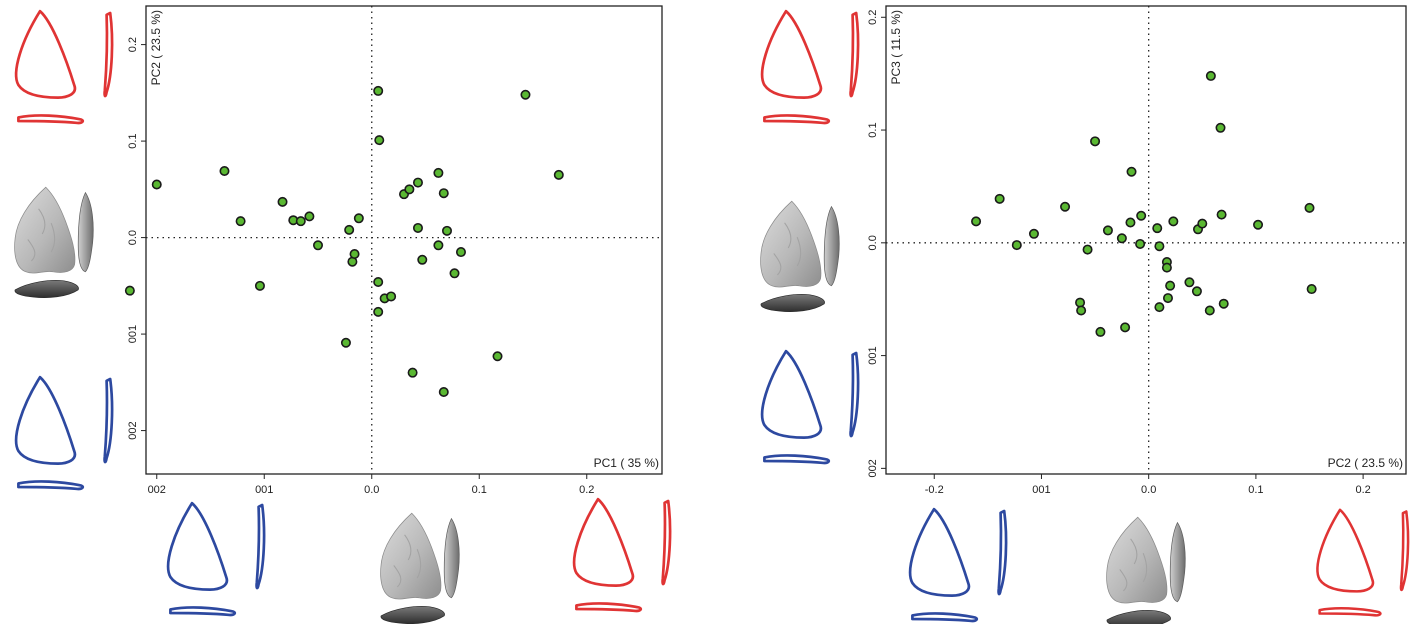  What do you see at coordinates (54, 242) in the screenshot?
I see `panel1-pc2-mean-shape-icon` at bounding box center [54, 242].